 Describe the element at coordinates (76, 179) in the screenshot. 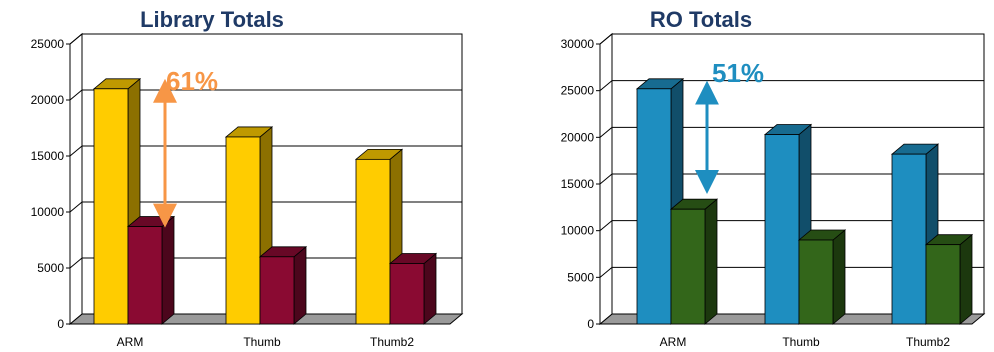

I see `plot-side-wall` at that location.